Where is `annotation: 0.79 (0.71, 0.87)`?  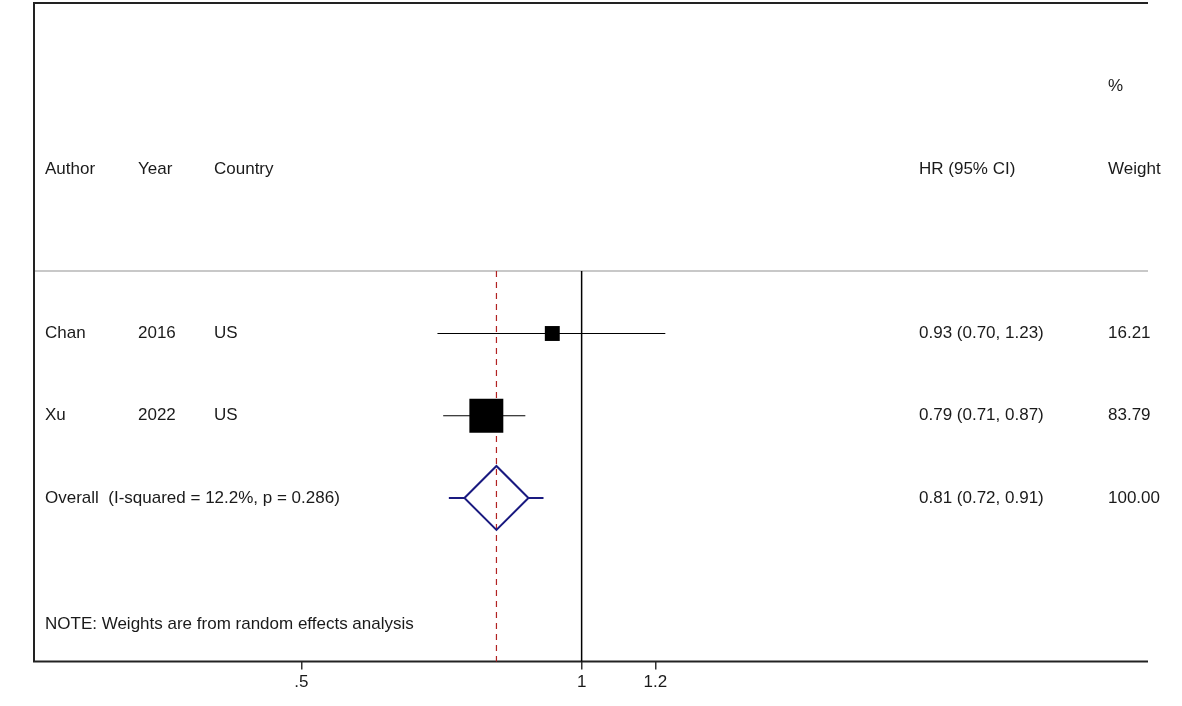
annotation: 0.79 (0.71, 0.87) is located at coordinates (981, 415).